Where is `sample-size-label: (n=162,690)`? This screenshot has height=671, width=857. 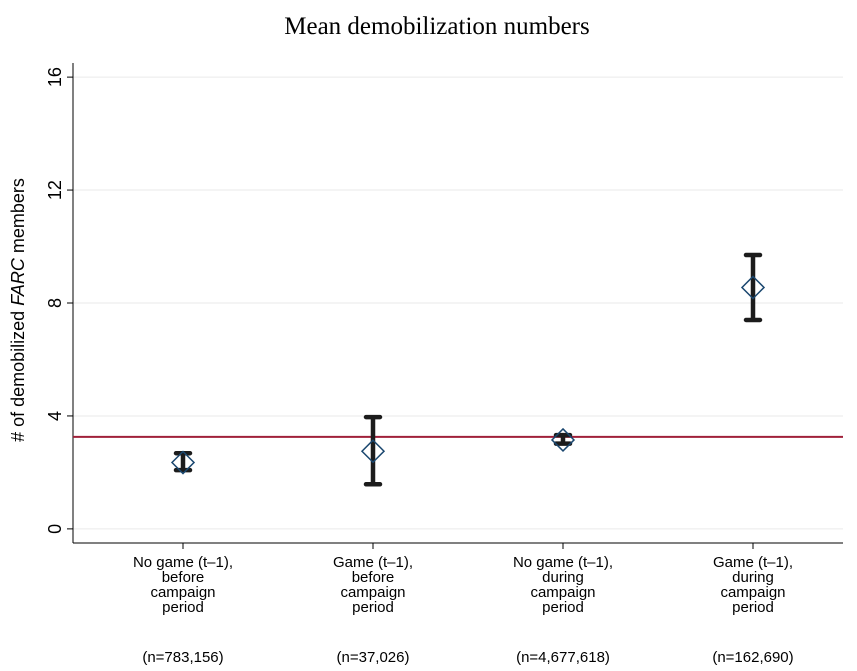
sample-size-label: (n=162,690) is located at coordinates (752, 657).